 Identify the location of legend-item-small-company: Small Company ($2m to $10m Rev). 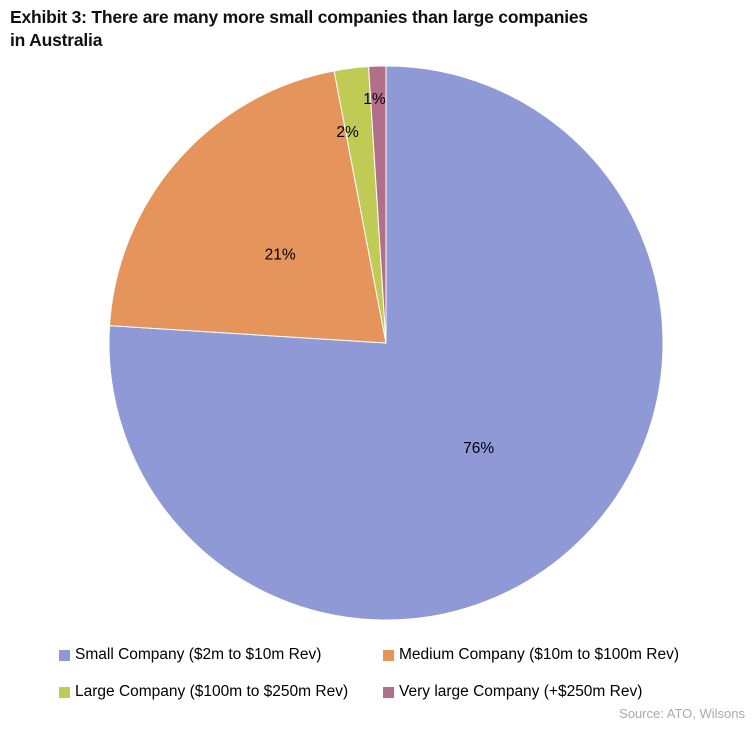
(190, 655).